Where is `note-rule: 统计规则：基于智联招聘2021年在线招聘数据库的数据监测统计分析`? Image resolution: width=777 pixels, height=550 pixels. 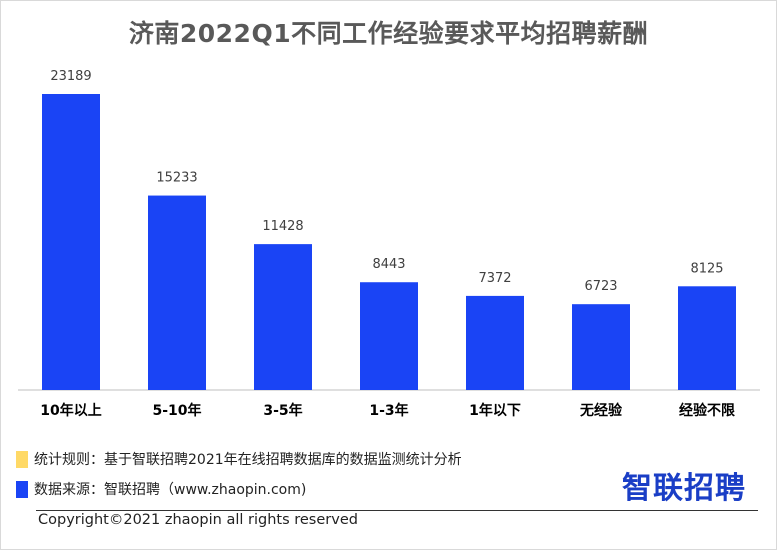 note-rule: 统计规则：基于智联招聘2021年在线招聘数据库的数据监测统计分析 is located at coordinates (239, 459).